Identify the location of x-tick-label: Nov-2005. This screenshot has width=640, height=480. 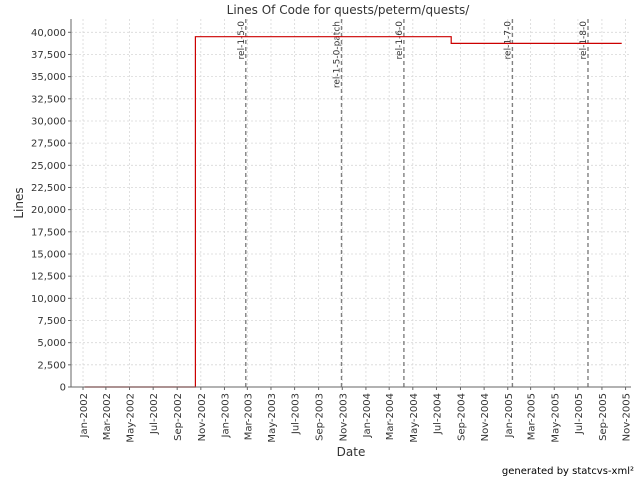
(627, 417).